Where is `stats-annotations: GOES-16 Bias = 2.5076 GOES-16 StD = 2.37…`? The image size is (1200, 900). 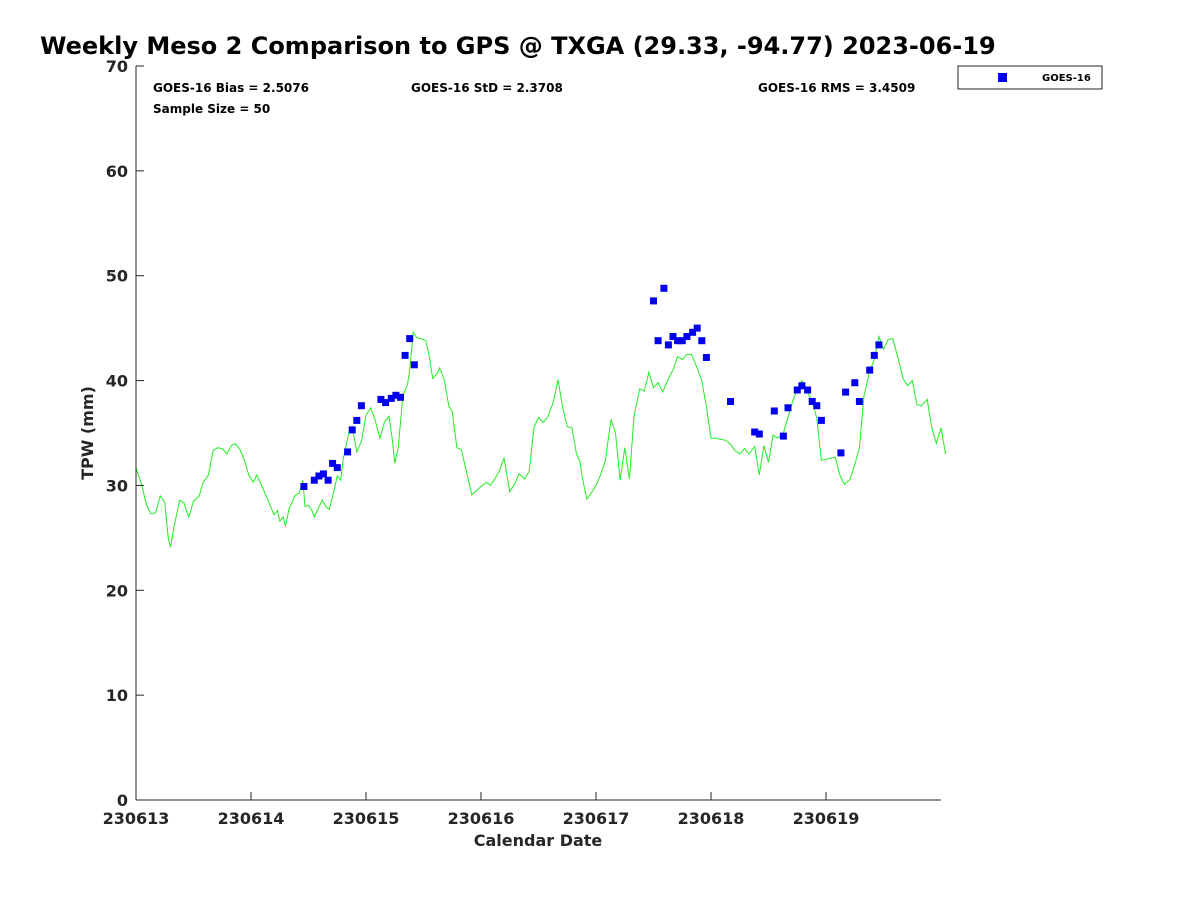 stats-annotations: GOES-16 Bias = 2.5076 GOES-16 StD = 2.37… is located at coordinates (534, 98).